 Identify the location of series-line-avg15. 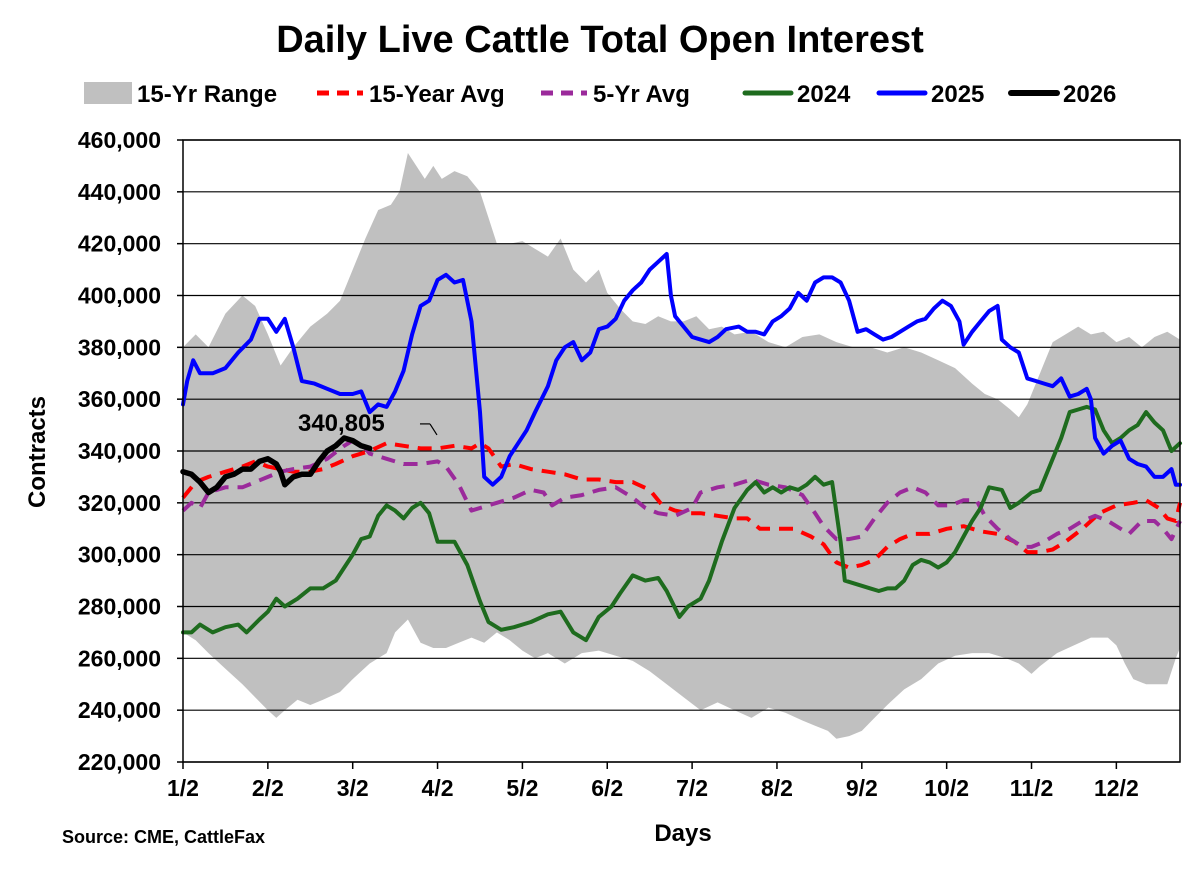
(681, 505).